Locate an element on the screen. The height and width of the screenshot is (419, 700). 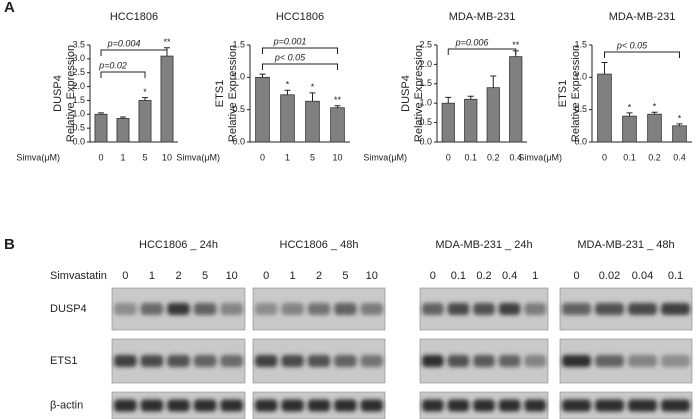
lane-label: 2 is located at coordinates (319, 276).